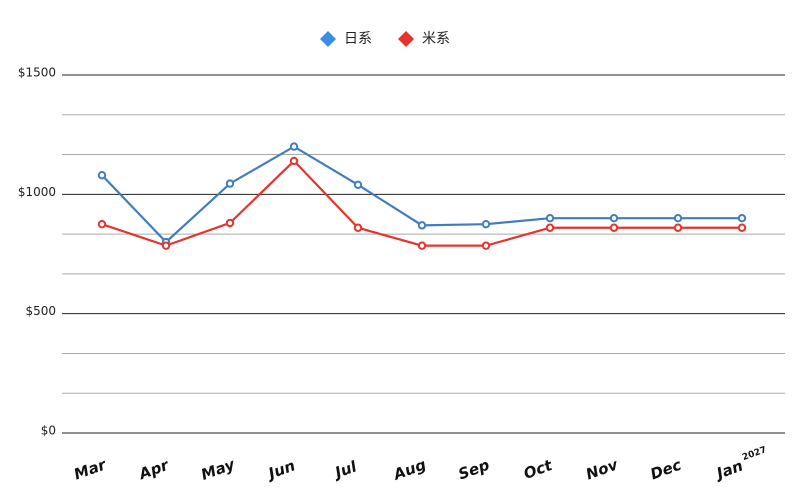 The image size is (800, 500). I want to click on x-tick: Nov, so click(602, 469).